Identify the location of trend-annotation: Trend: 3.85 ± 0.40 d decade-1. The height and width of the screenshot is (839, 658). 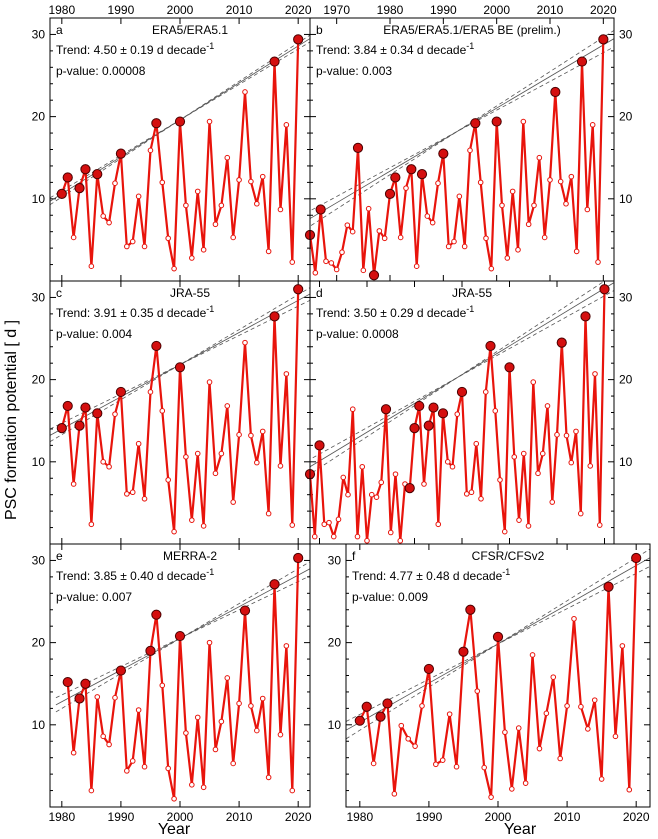
(135, 575).